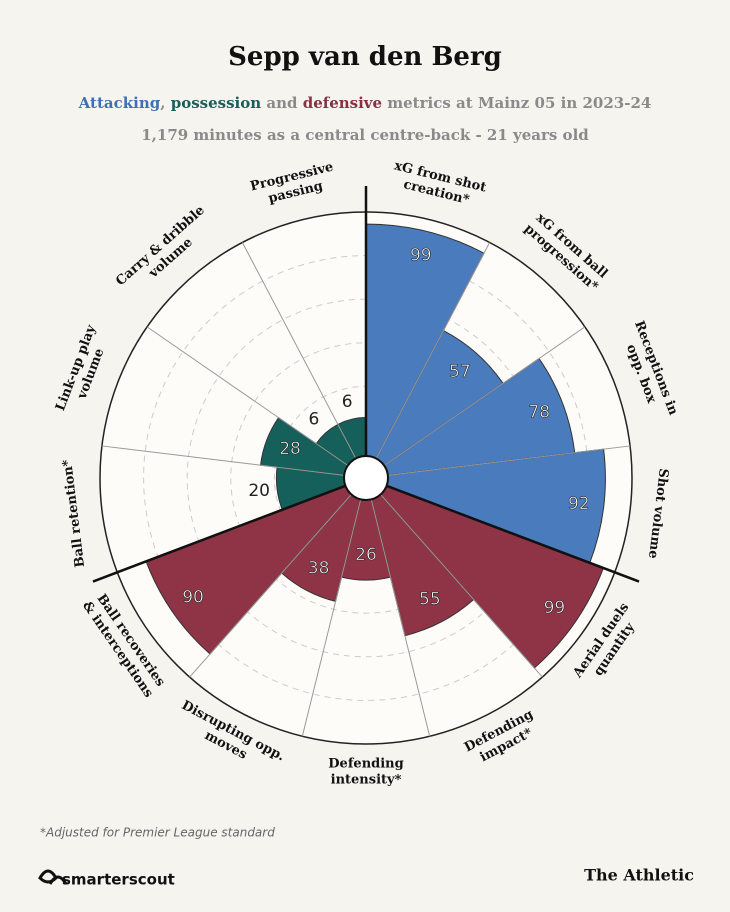  I want to click on chart-title: Sepp van den Berg, so click(365, 57).